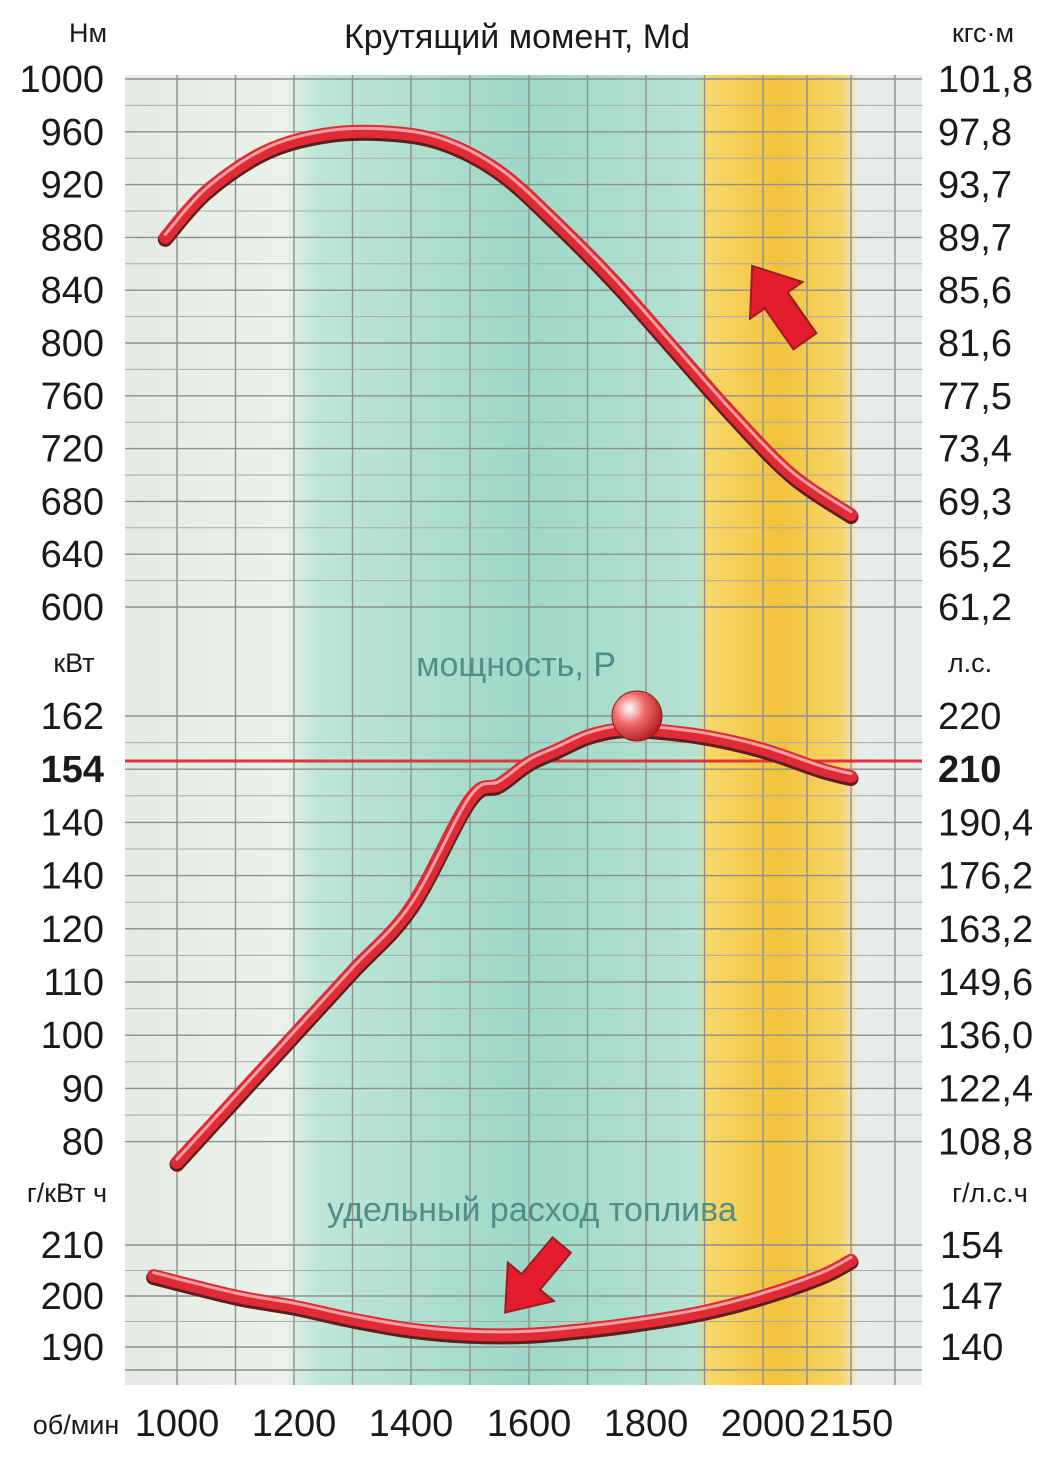 This screenshot has width=1057, height=1461. Describe the element at coordinates (975, 291) in the screenshot. I see `torque-right-tick: 85,6` at that location.